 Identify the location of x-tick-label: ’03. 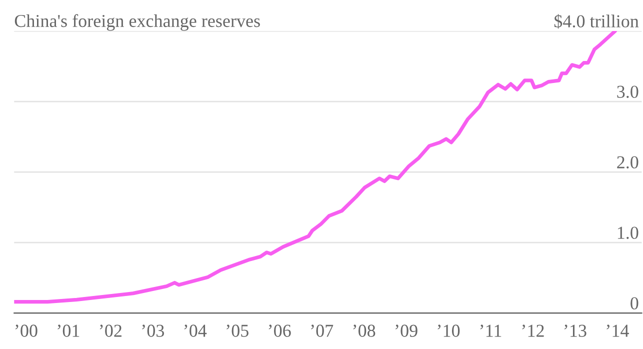
(153, 330).